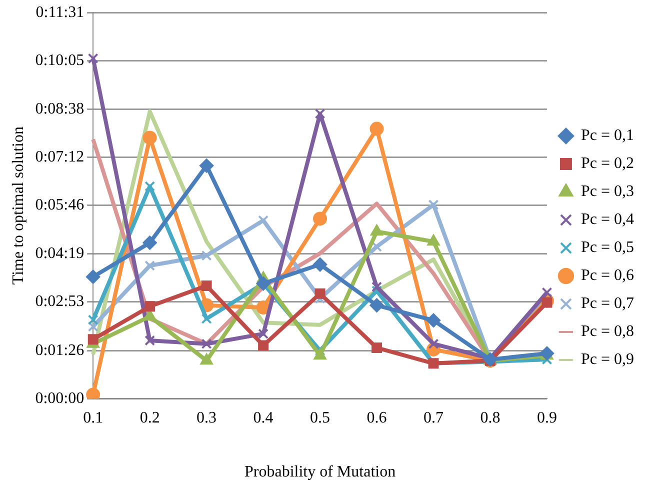  Describe the element at coordinates (18, 205) in the screenshot. I see `y-axis-title: Time to optimal solution` at that location.